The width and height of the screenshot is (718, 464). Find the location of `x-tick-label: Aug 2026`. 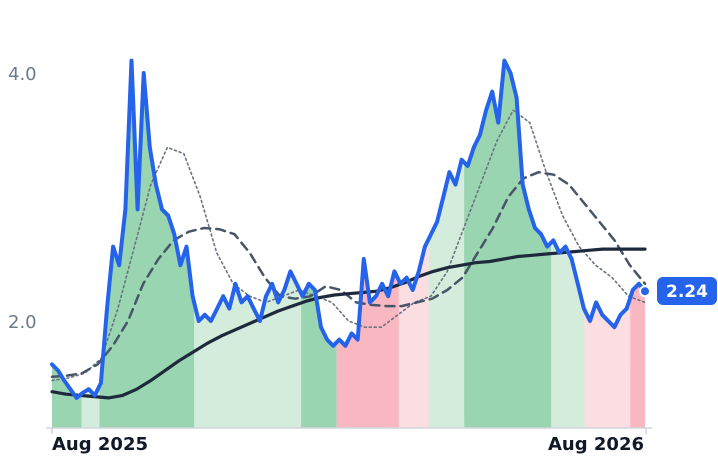

x-tick-label: Aug 2026 is located at coordinates (596, 444).